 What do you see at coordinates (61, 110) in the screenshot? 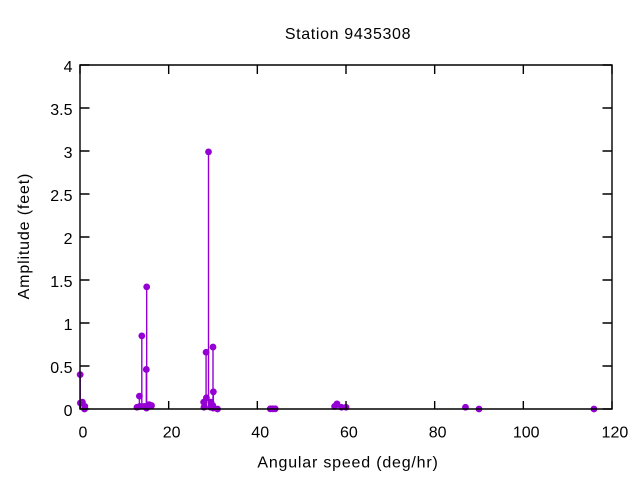
I see `svg-text: 3.5` at bounding box center [61, 110].